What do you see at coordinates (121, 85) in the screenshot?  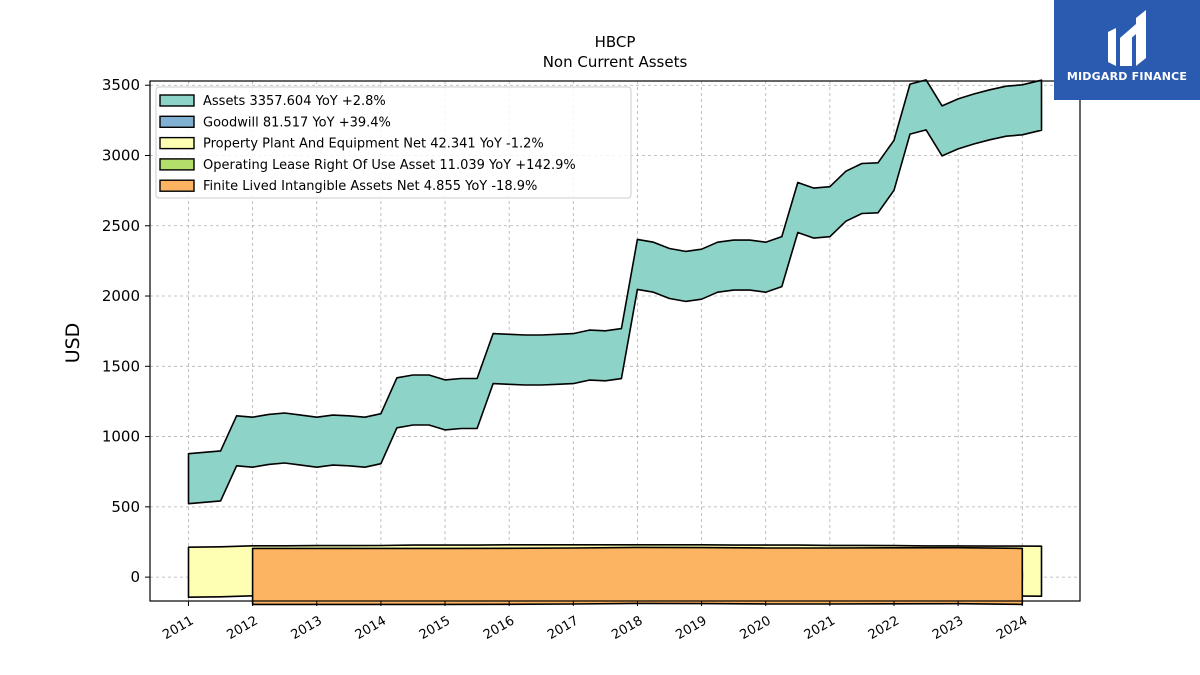 I see `y-tick-label: 3500` at bounding box center [121, 85].